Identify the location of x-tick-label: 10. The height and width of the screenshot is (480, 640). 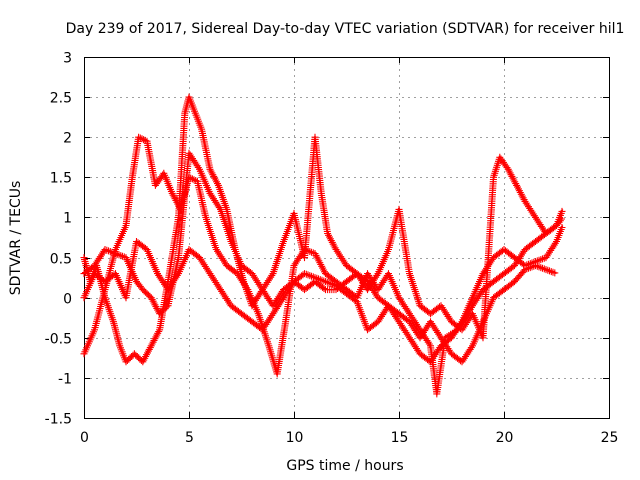
(295, 438).